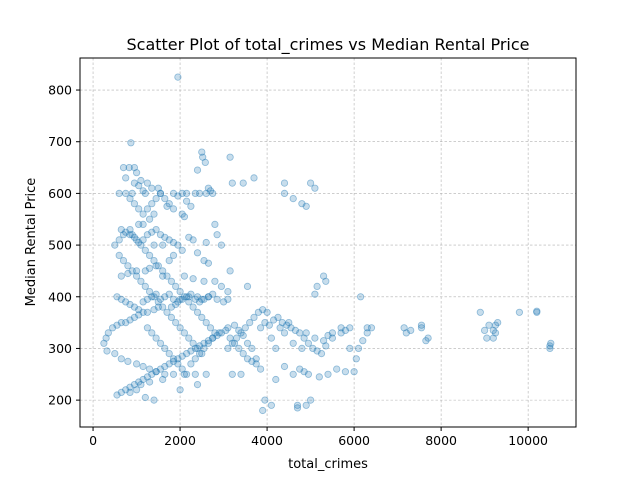 The image size is (640, 480). I want to click on y-tick-label: 800, so click(60, 90).